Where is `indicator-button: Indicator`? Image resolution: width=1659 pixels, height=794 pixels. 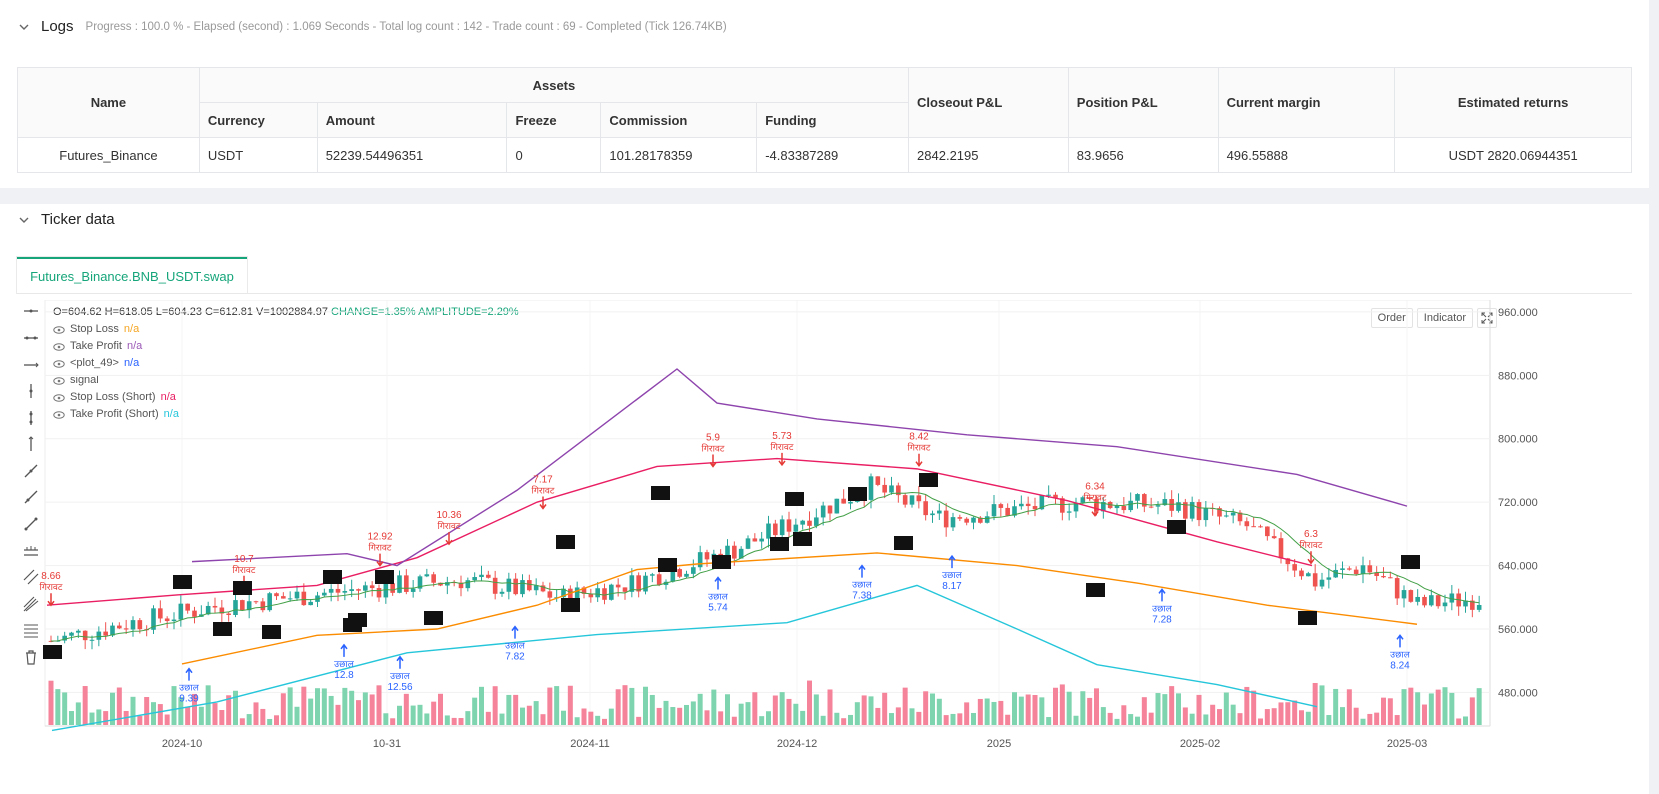
indicator-button: Indicator is located at coordinates (1444, 318).